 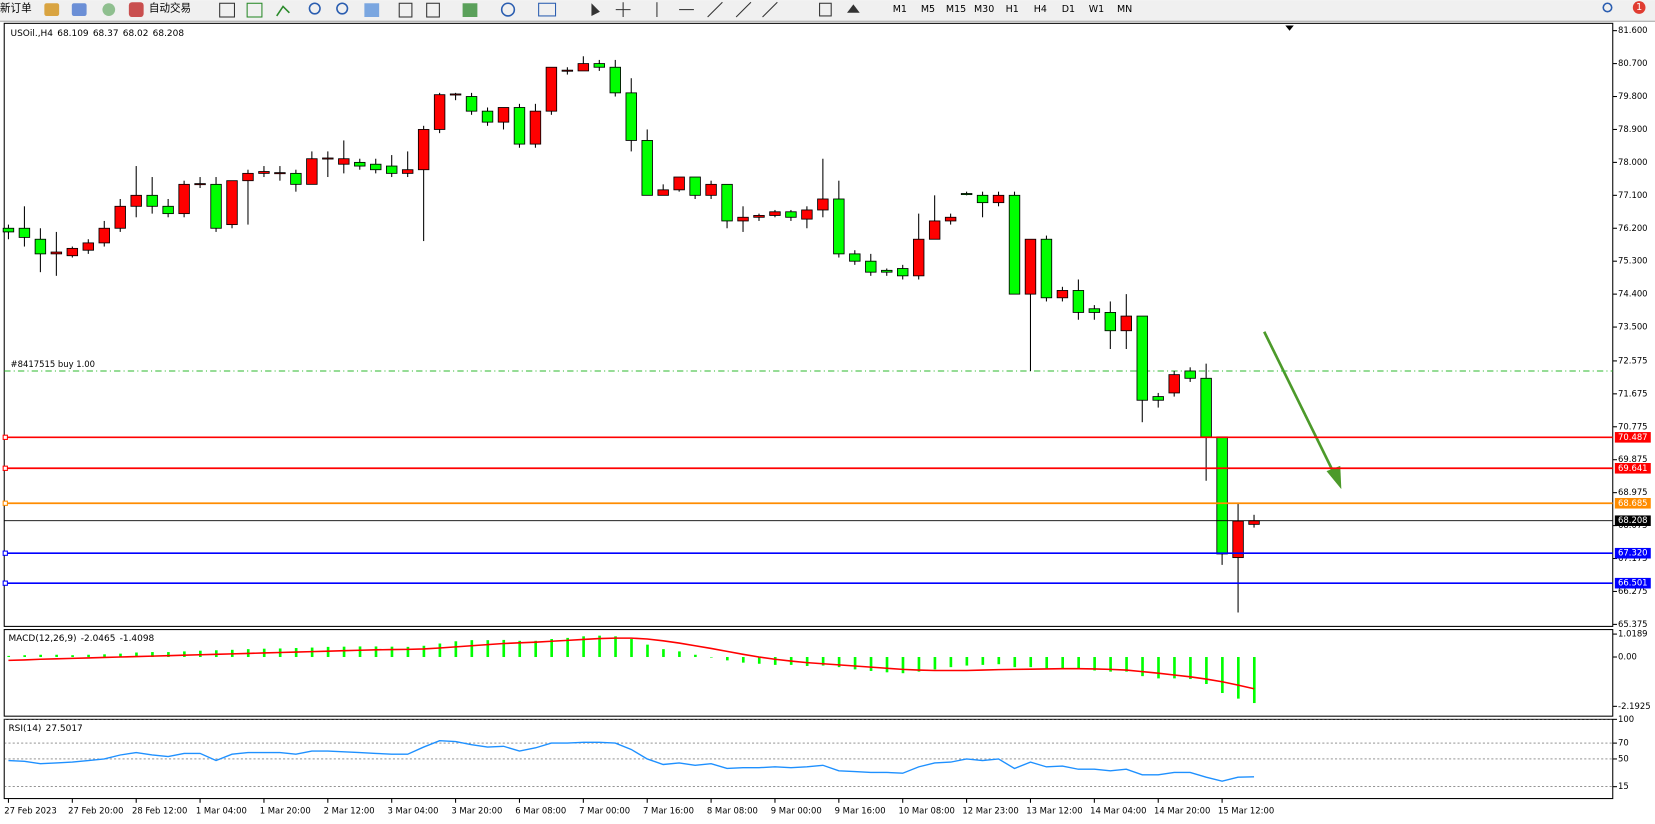 What do you see at coordinates (1623, 743) in the screenshot?
I see `y-tick-label: 70` at bounding box center [1623, 743].